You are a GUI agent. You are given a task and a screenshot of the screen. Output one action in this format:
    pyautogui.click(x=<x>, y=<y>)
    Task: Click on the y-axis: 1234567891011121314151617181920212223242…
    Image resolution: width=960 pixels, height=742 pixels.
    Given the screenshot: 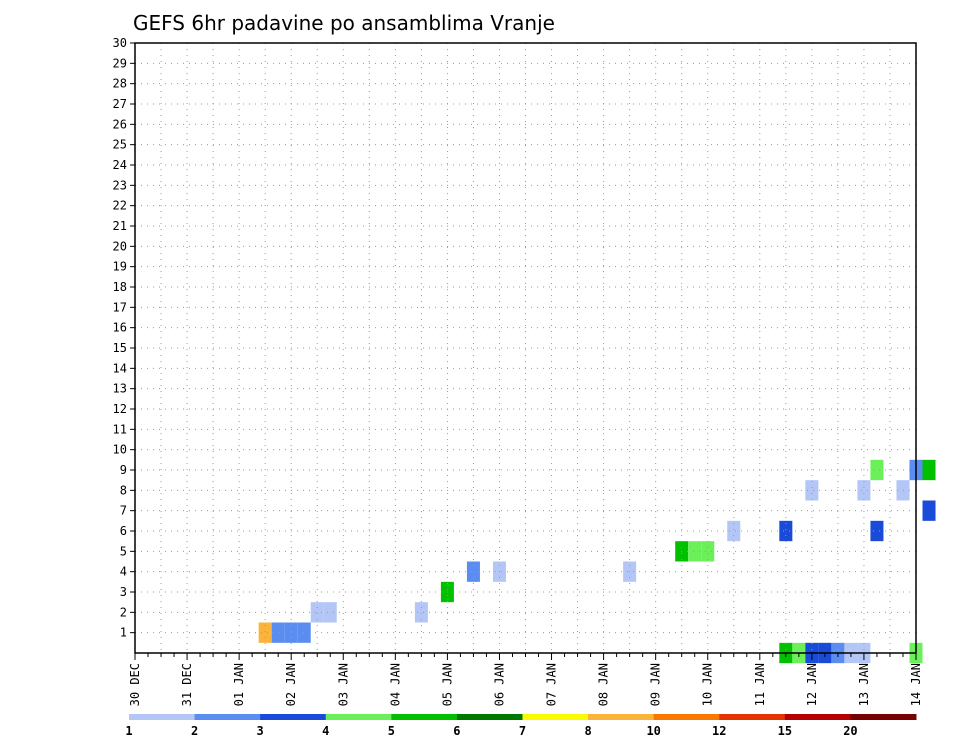 What is the action you would take?
    pyautogui.click(x=124, y=338)
    